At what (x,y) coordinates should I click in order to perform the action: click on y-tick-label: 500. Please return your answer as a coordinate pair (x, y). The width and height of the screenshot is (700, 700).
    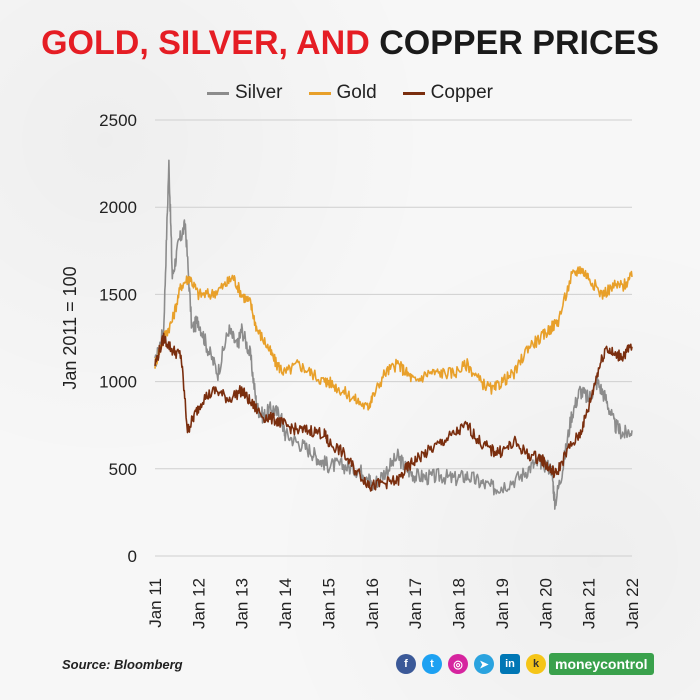
    Looking at the image, I should click on (123, 469).